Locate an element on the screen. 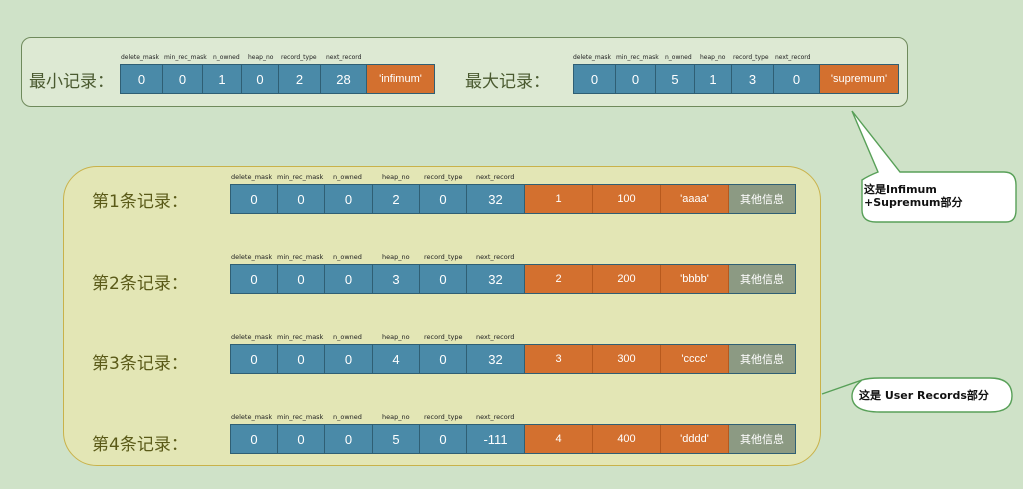 The height and width of the screenshot is (489, 1023). supremum-heap-no: 1 is located at coordinates (713, 79).